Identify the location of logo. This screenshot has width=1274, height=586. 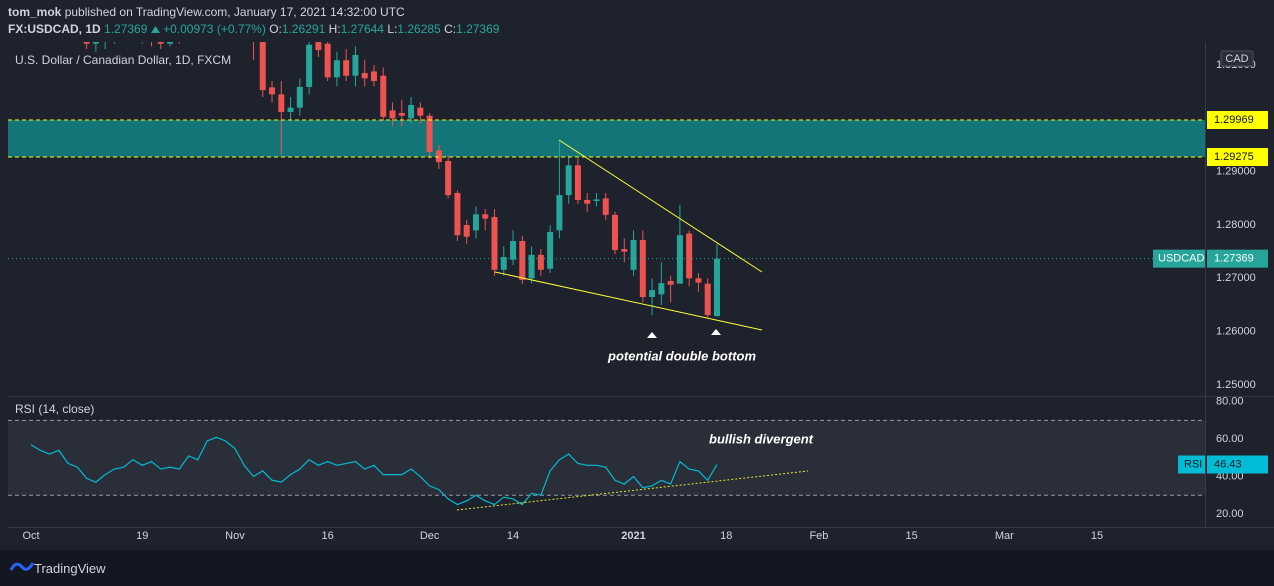
(22, 566).